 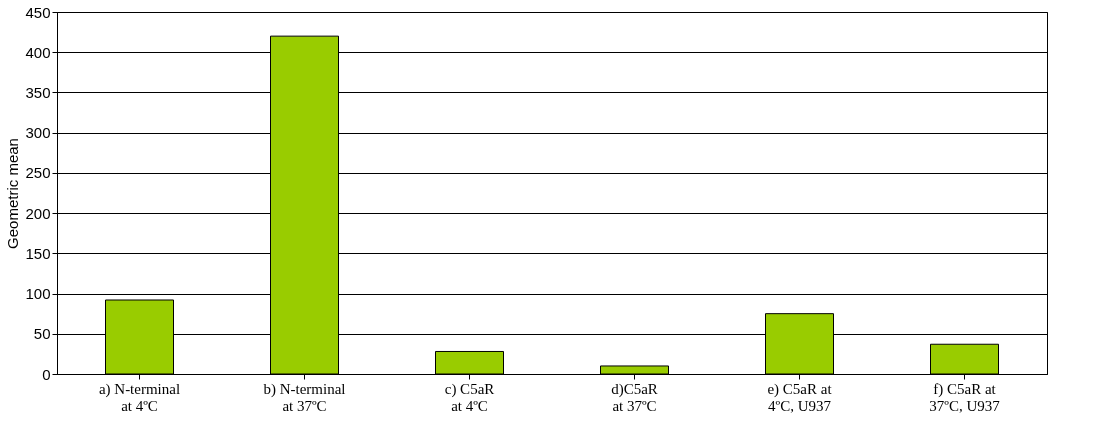 I want to click on y-tick-label: 250, so click(x=38, y=173).